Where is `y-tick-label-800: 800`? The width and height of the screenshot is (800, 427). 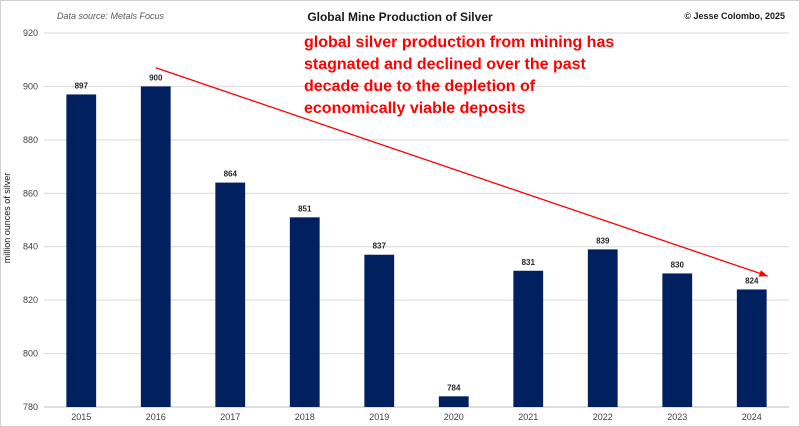 y-tick-label-800: 800 is located at coordinates (30, 354).